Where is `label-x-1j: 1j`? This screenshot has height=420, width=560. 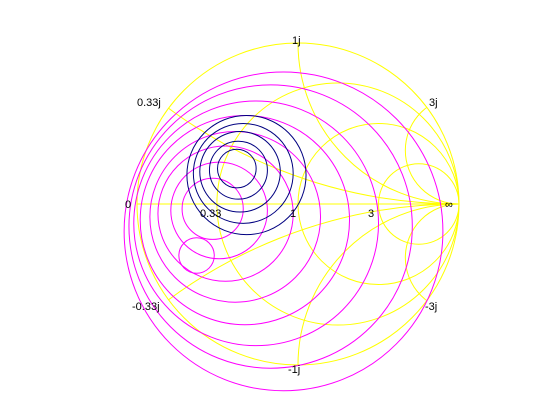
label-x-1j: 1j is located at coordinates (296, 41).